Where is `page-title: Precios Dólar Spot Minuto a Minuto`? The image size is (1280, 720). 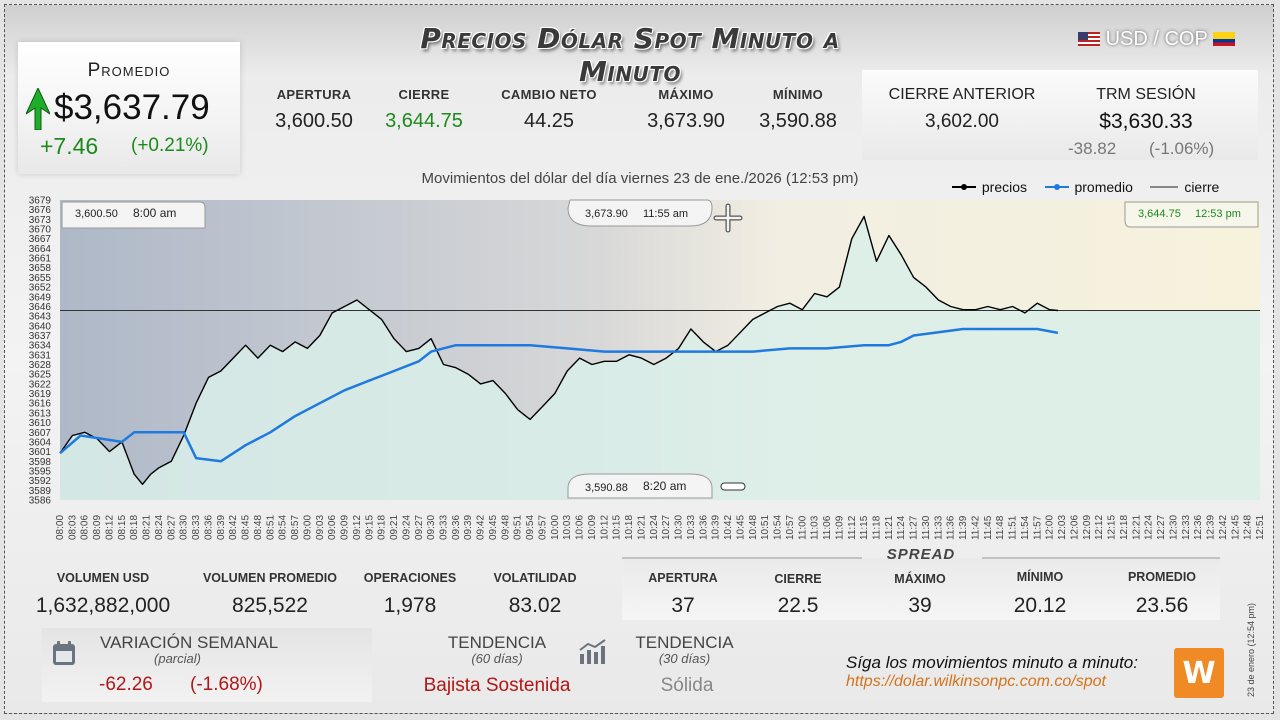 page-title: Precios Dólar Spot Minuto a Minuto is located at coordinates (630, 55).